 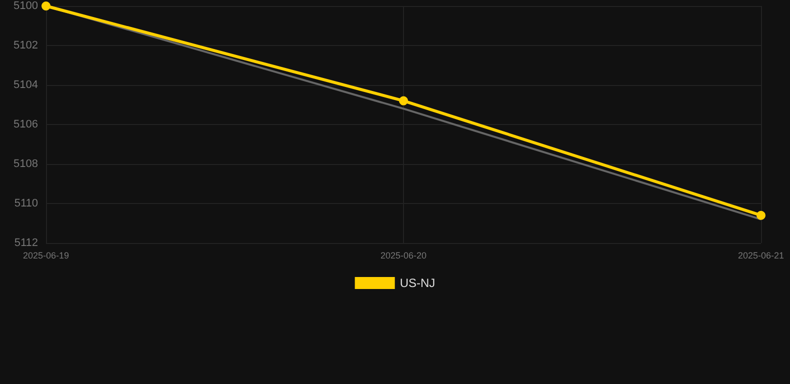 What do you see at coordinates (26, 85) in the screenshot?
I see `y-tick-label: 5104` at bounding box center [26, 85].